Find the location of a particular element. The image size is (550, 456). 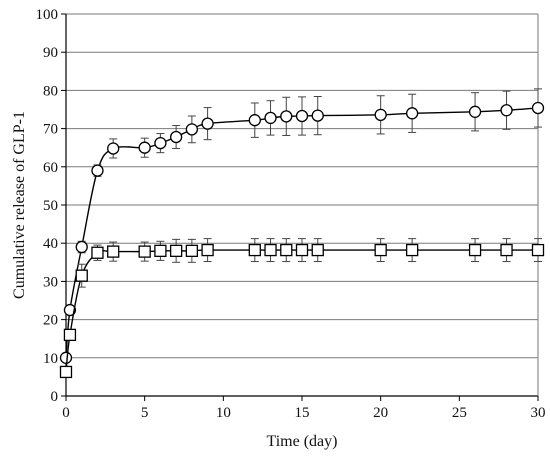

x-tick-label: 30 is located at coordinates (538, 413).